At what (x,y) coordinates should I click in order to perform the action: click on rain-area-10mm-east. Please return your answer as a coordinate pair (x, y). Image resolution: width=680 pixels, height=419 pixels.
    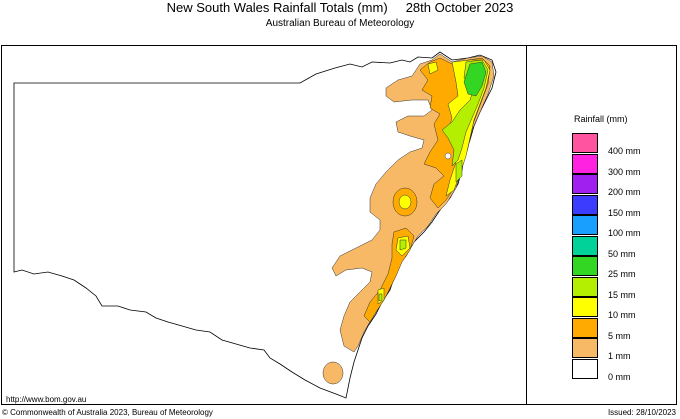
    Looking at the image, I should click on (433, 68).